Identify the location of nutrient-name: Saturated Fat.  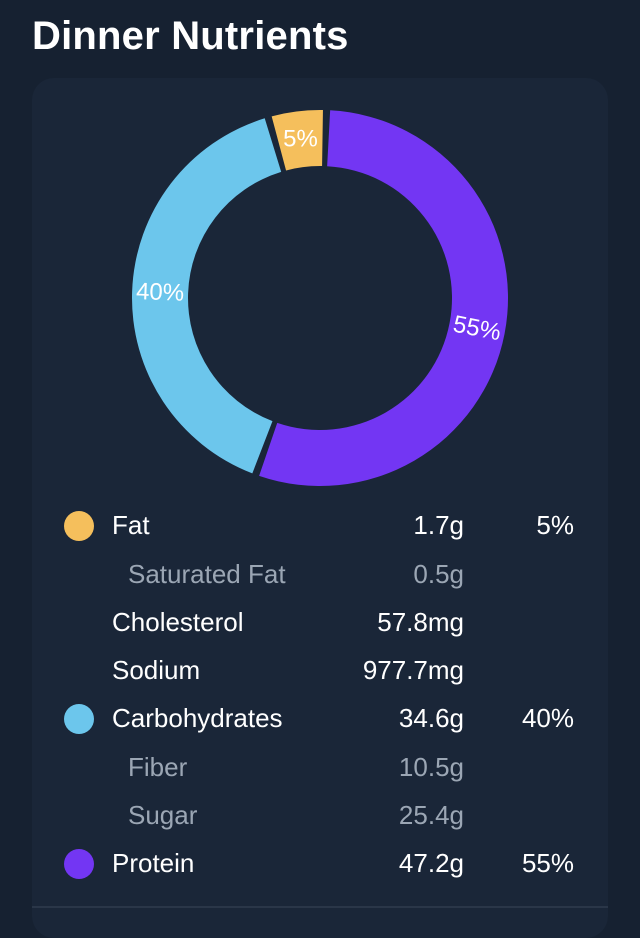
(207, 574).